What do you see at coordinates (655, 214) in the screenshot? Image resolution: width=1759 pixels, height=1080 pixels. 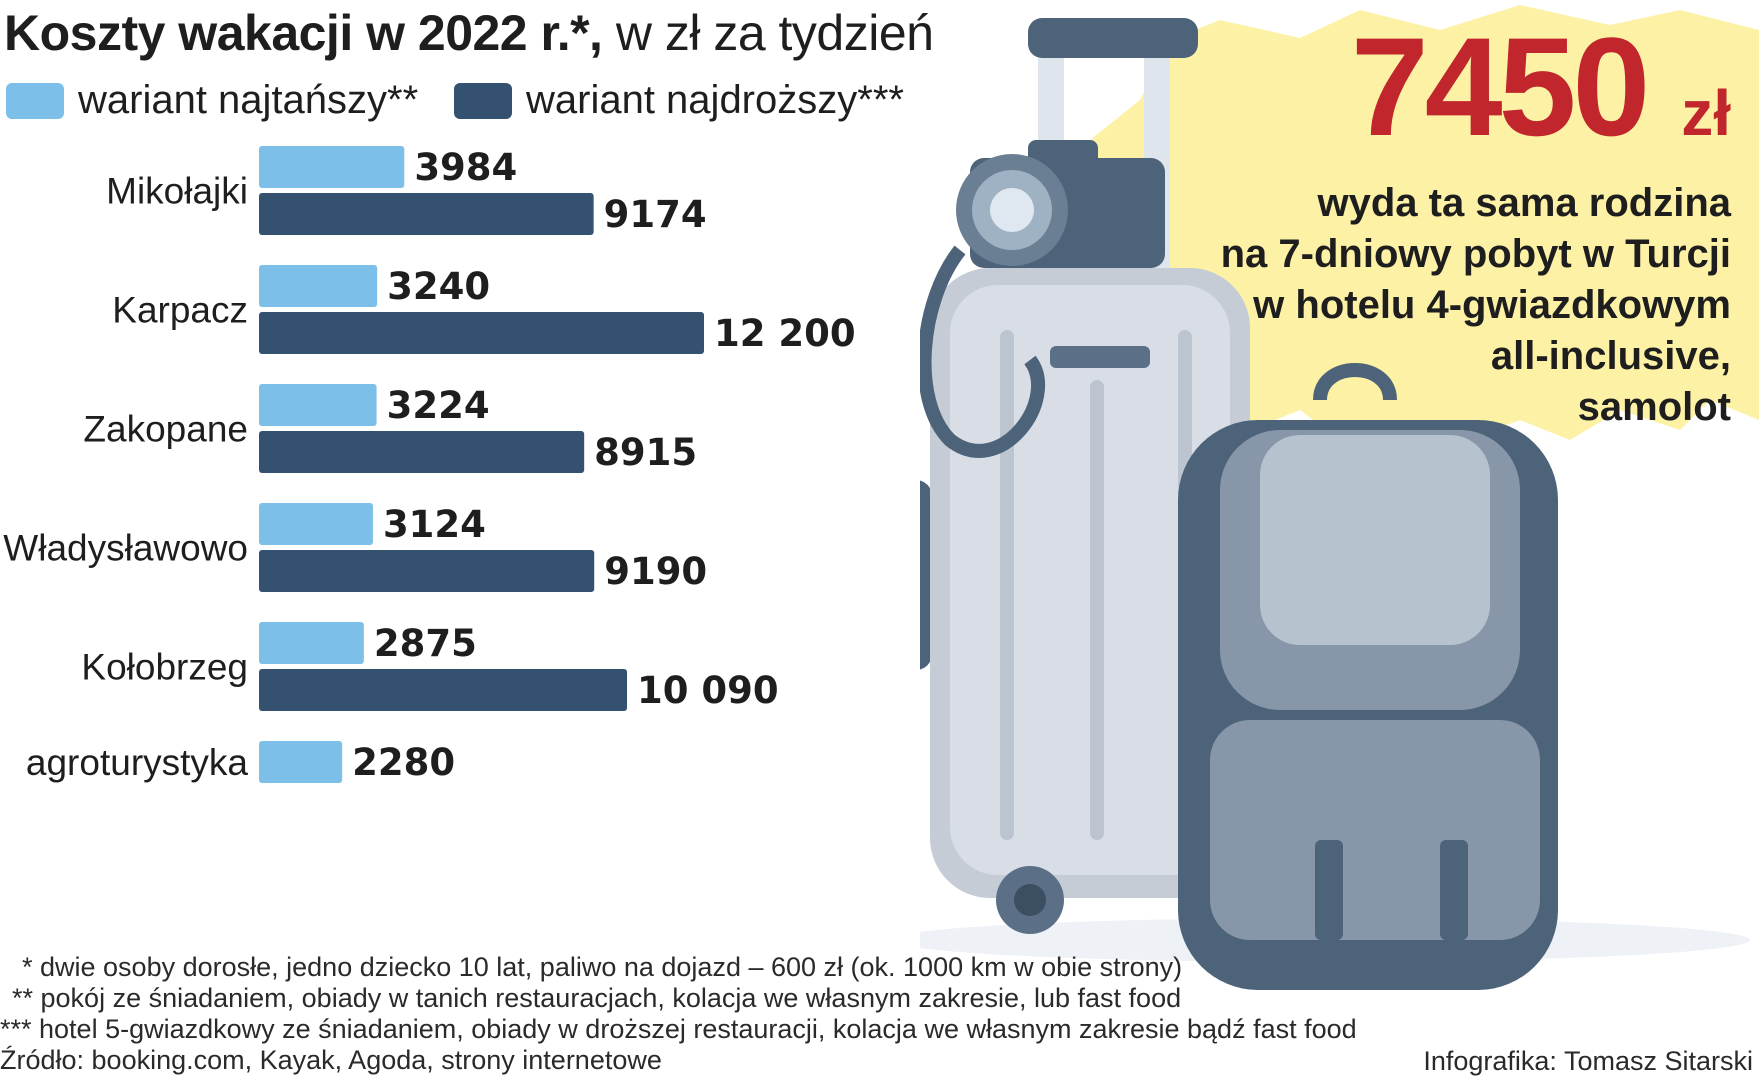 I see `data-label: 9174` at bounding box center [655, 214].